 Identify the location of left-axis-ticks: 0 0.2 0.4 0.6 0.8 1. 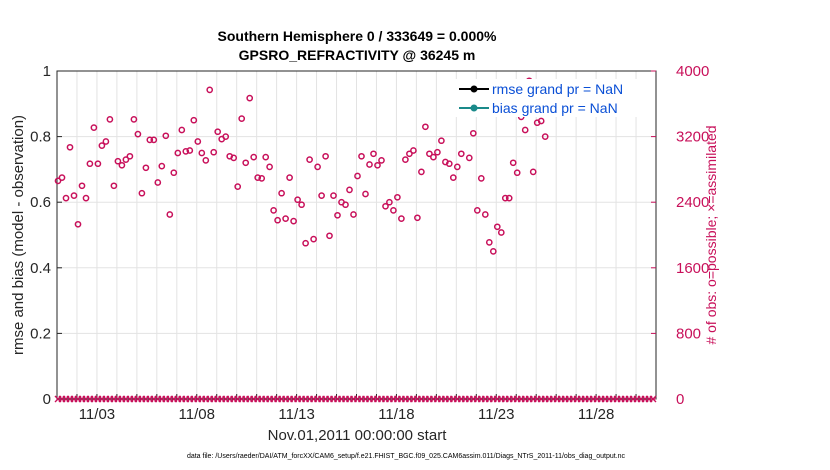
(46, 235).